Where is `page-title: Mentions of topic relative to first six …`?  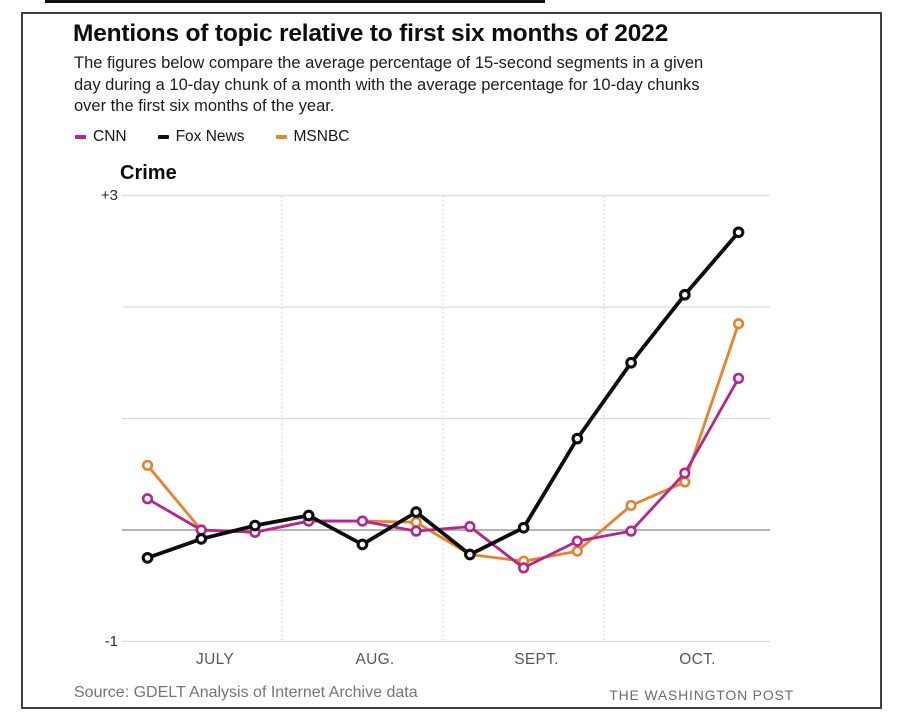
page-title: Mentions of topic relative to first six … is located at coordinates (371, 33).